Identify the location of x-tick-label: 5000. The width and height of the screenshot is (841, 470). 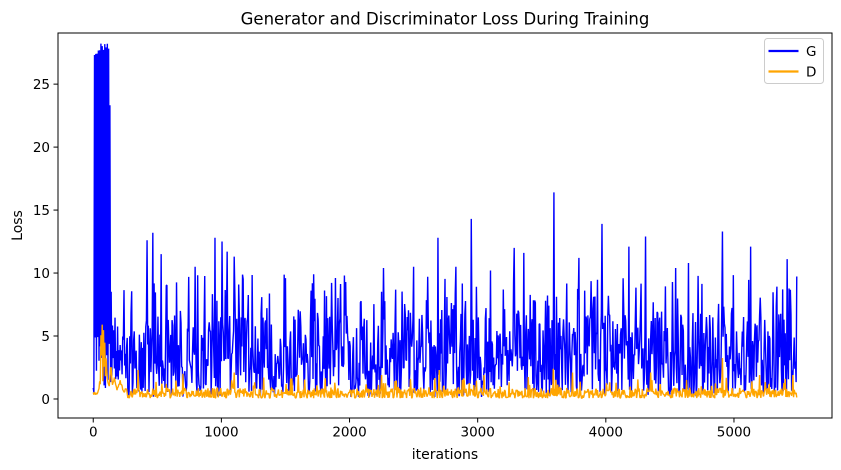
(734, 433).